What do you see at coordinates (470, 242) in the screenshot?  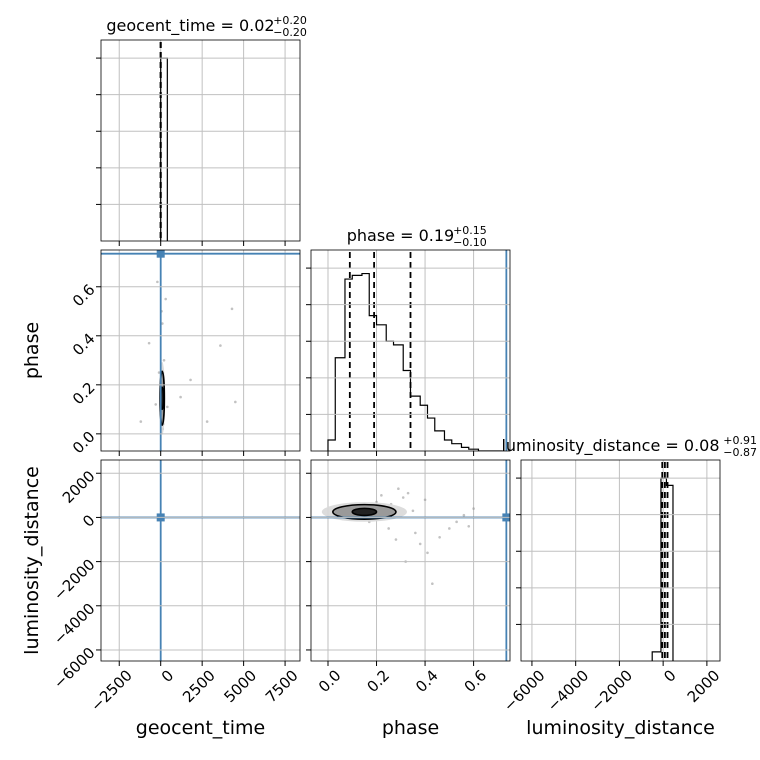 I see `title-minus: −0.10` at bounding box center [470, 242].